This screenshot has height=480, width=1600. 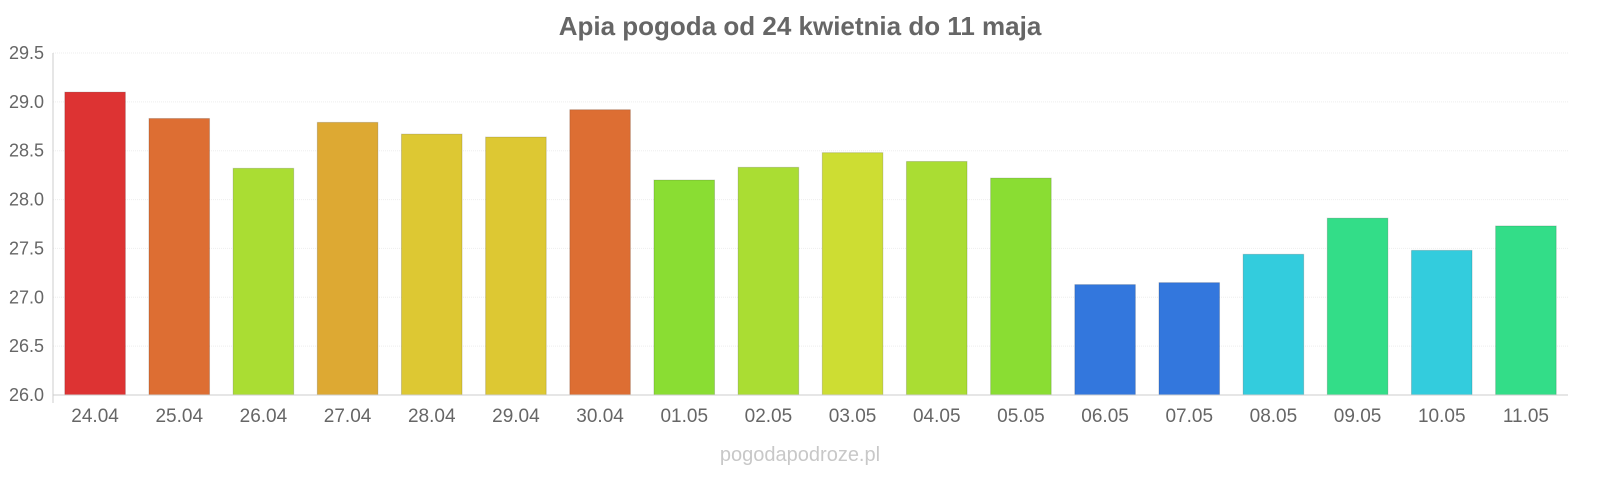 I want to click on x-tick-label: 02.05, so click(x=769, y=416).